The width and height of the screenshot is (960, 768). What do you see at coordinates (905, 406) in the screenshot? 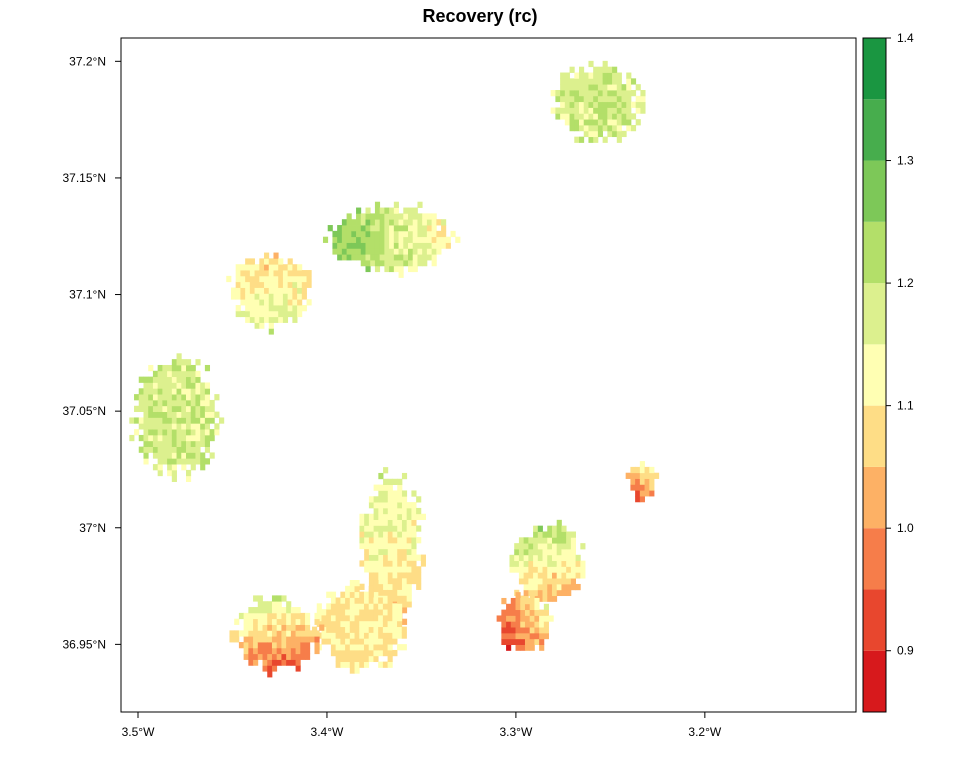
I see `legend-tick-label: 1.1` at bounding box center [905, 406].